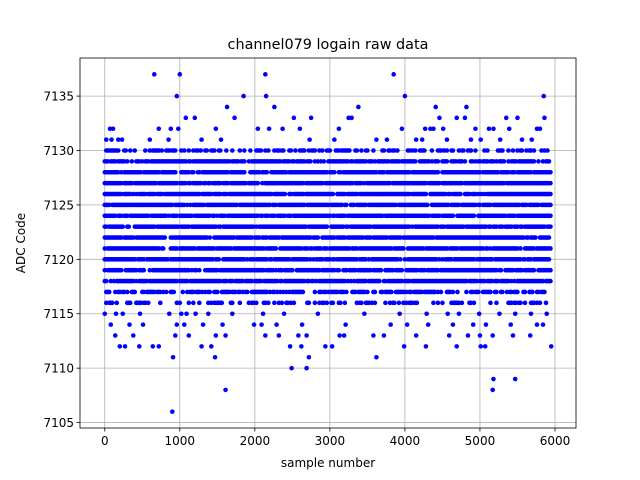 The image size is (640, 480). What do you see at coordinates (180, 441) in the screenshot?
I see `x-tick-label: 1000` at bounding box center [180, 441].